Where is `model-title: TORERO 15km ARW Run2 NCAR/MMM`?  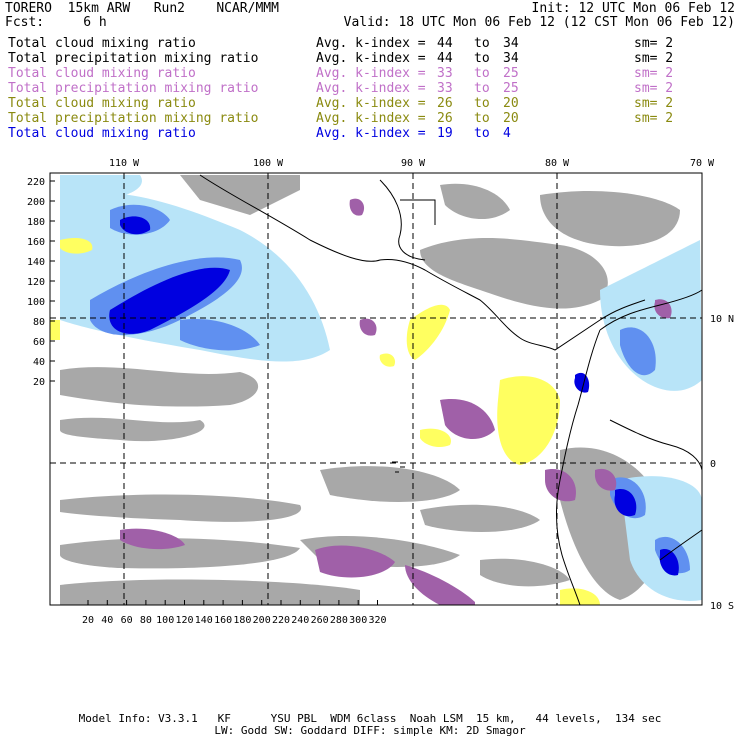 model-title: TORERO 15km ARW Run2 NCAR/MMM is located at coordinates (142, 8).